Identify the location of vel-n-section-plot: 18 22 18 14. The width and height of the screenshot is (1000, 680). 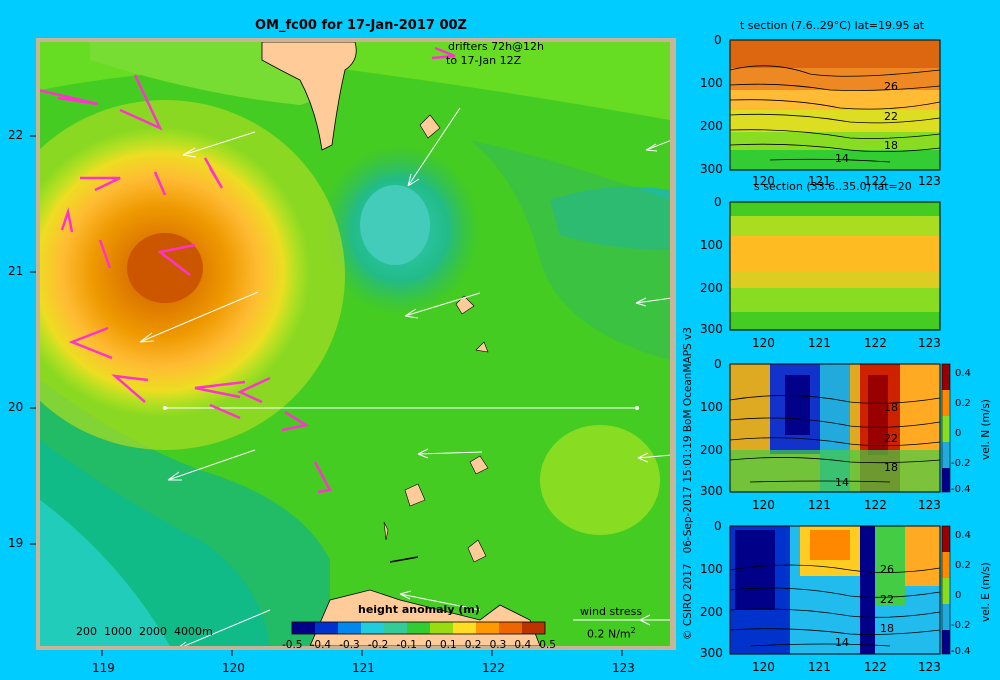
(835, 428).